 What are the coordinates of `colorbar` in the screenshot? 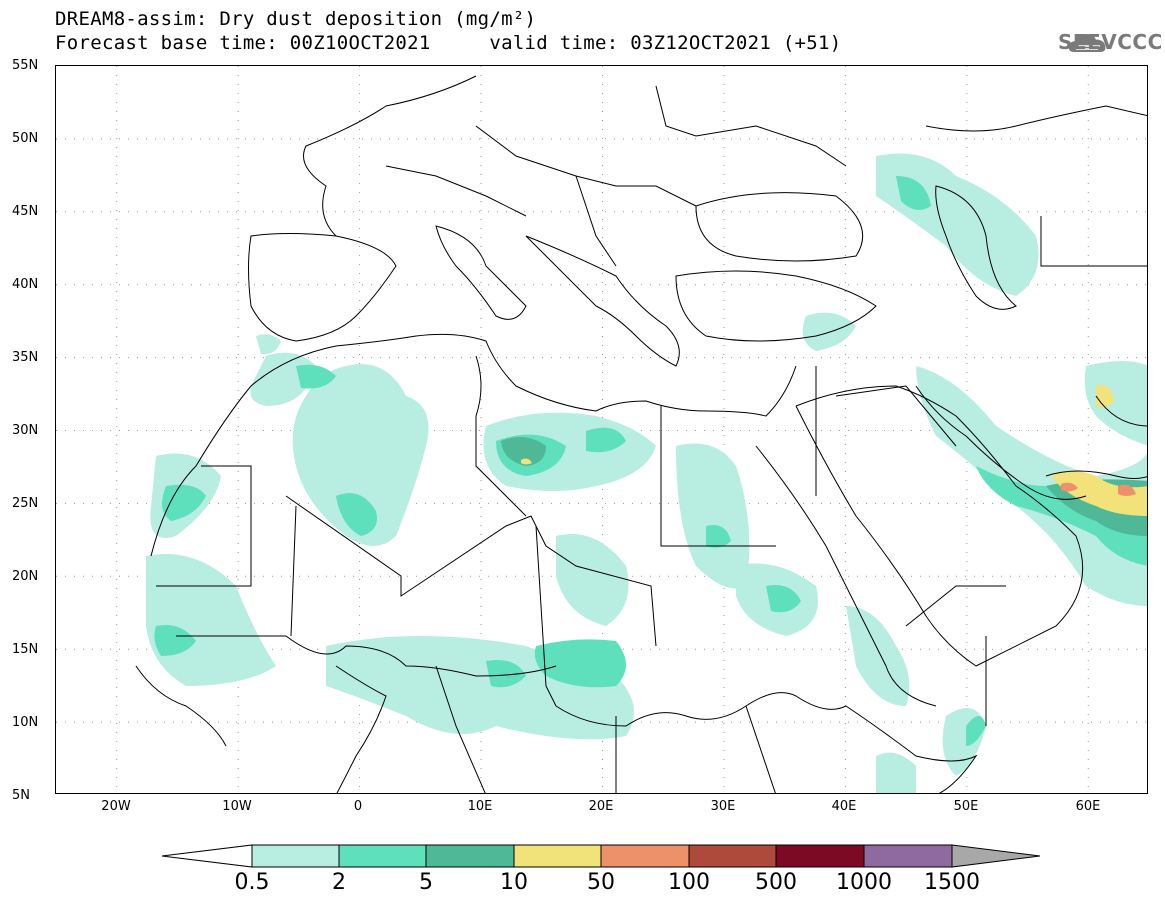 It's located at (601, 856).